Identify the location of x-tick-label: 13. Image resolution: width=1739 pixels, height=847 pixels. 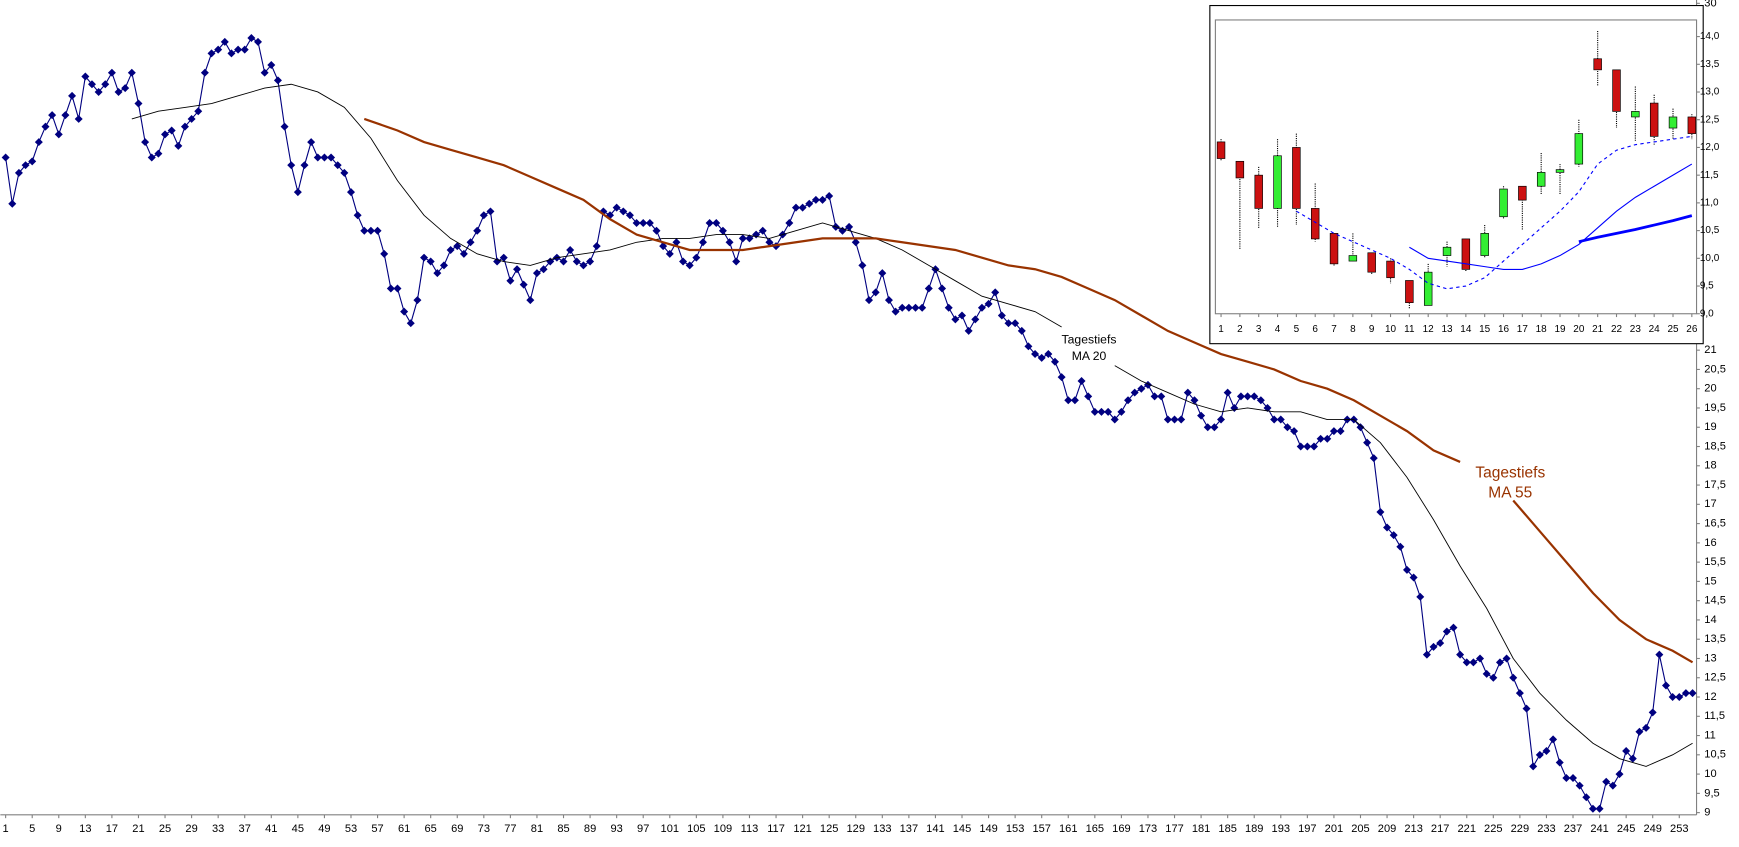
(1447, 329).